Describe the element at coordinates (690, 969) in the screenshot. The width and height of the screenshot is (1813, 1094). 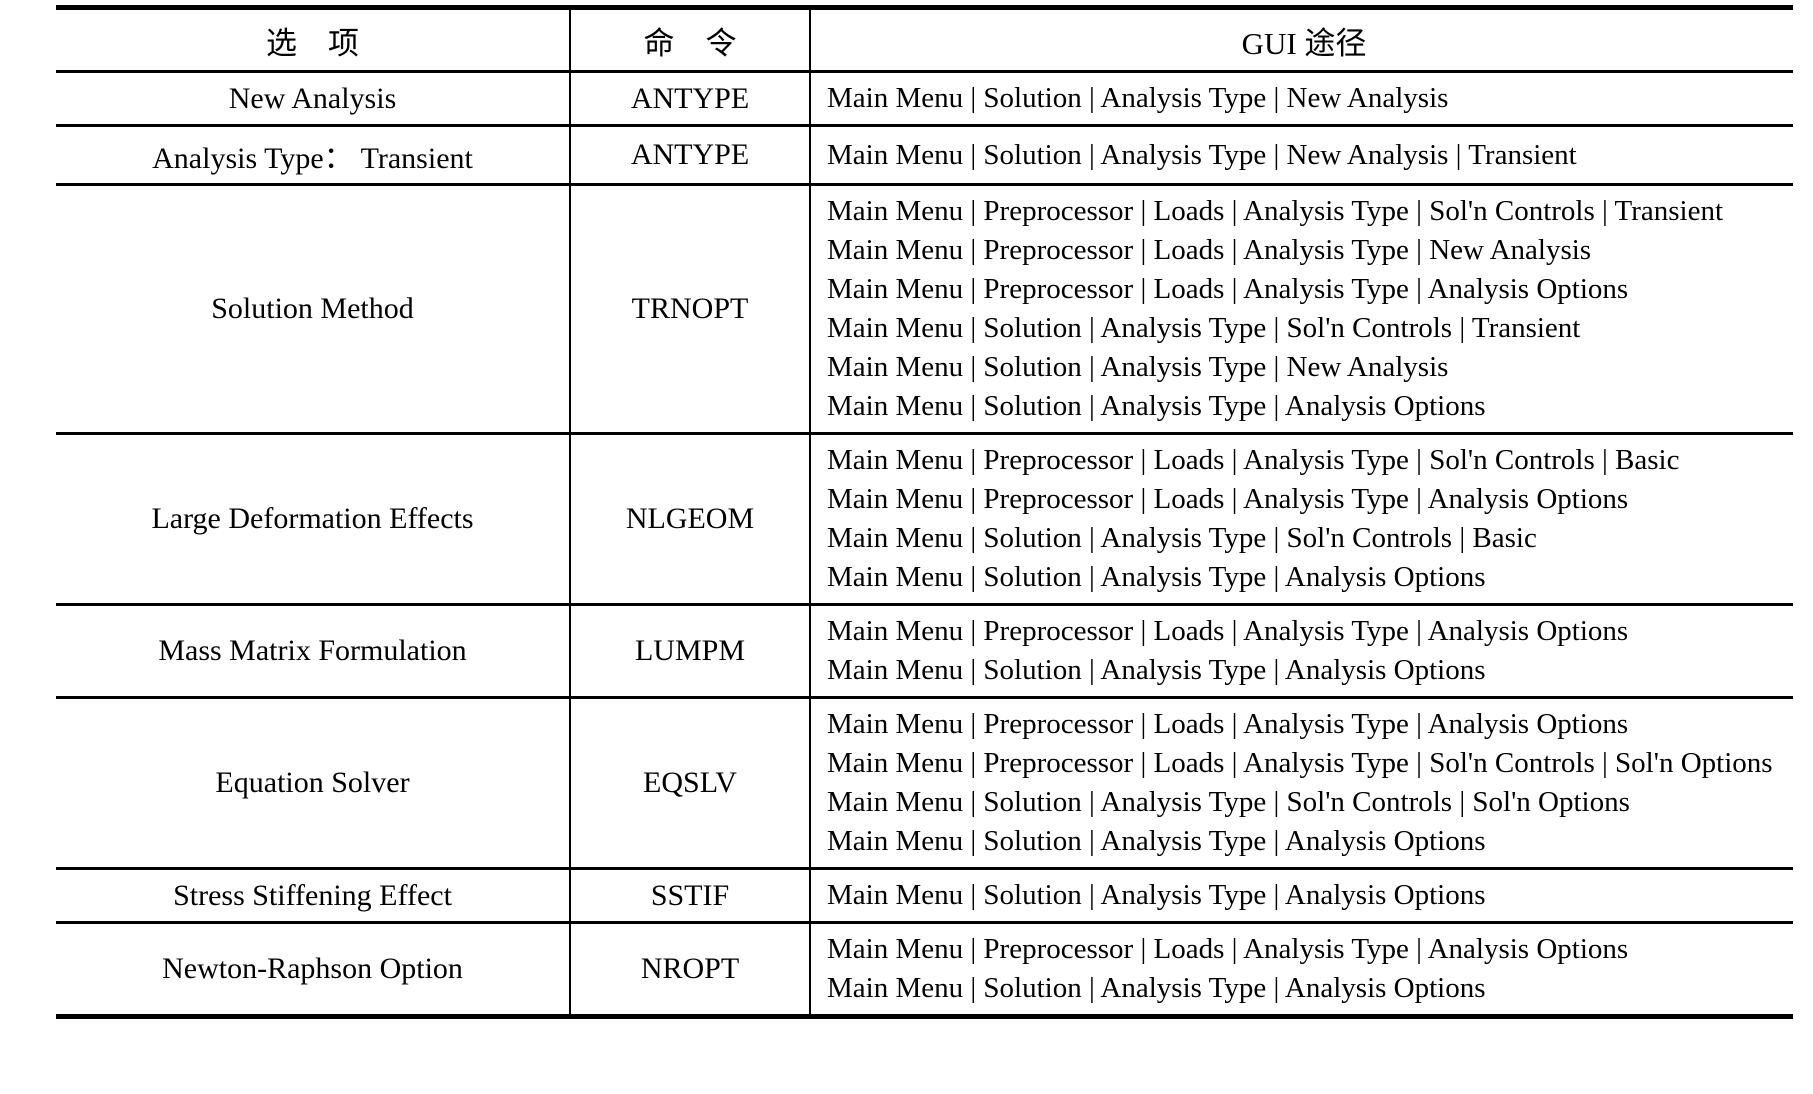
I see `command-cell: NROPT` at that location.